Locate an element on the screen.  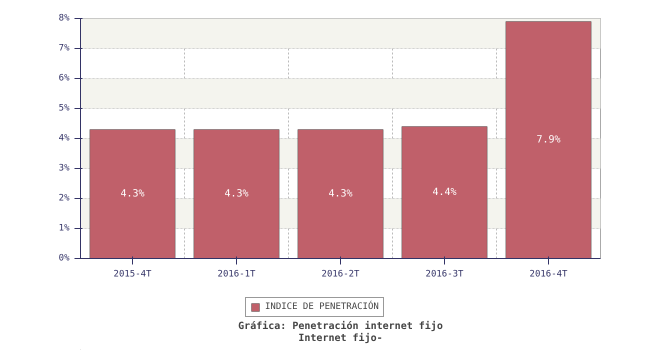
y-tick-label: 5% is located at coordinates (64, 109).